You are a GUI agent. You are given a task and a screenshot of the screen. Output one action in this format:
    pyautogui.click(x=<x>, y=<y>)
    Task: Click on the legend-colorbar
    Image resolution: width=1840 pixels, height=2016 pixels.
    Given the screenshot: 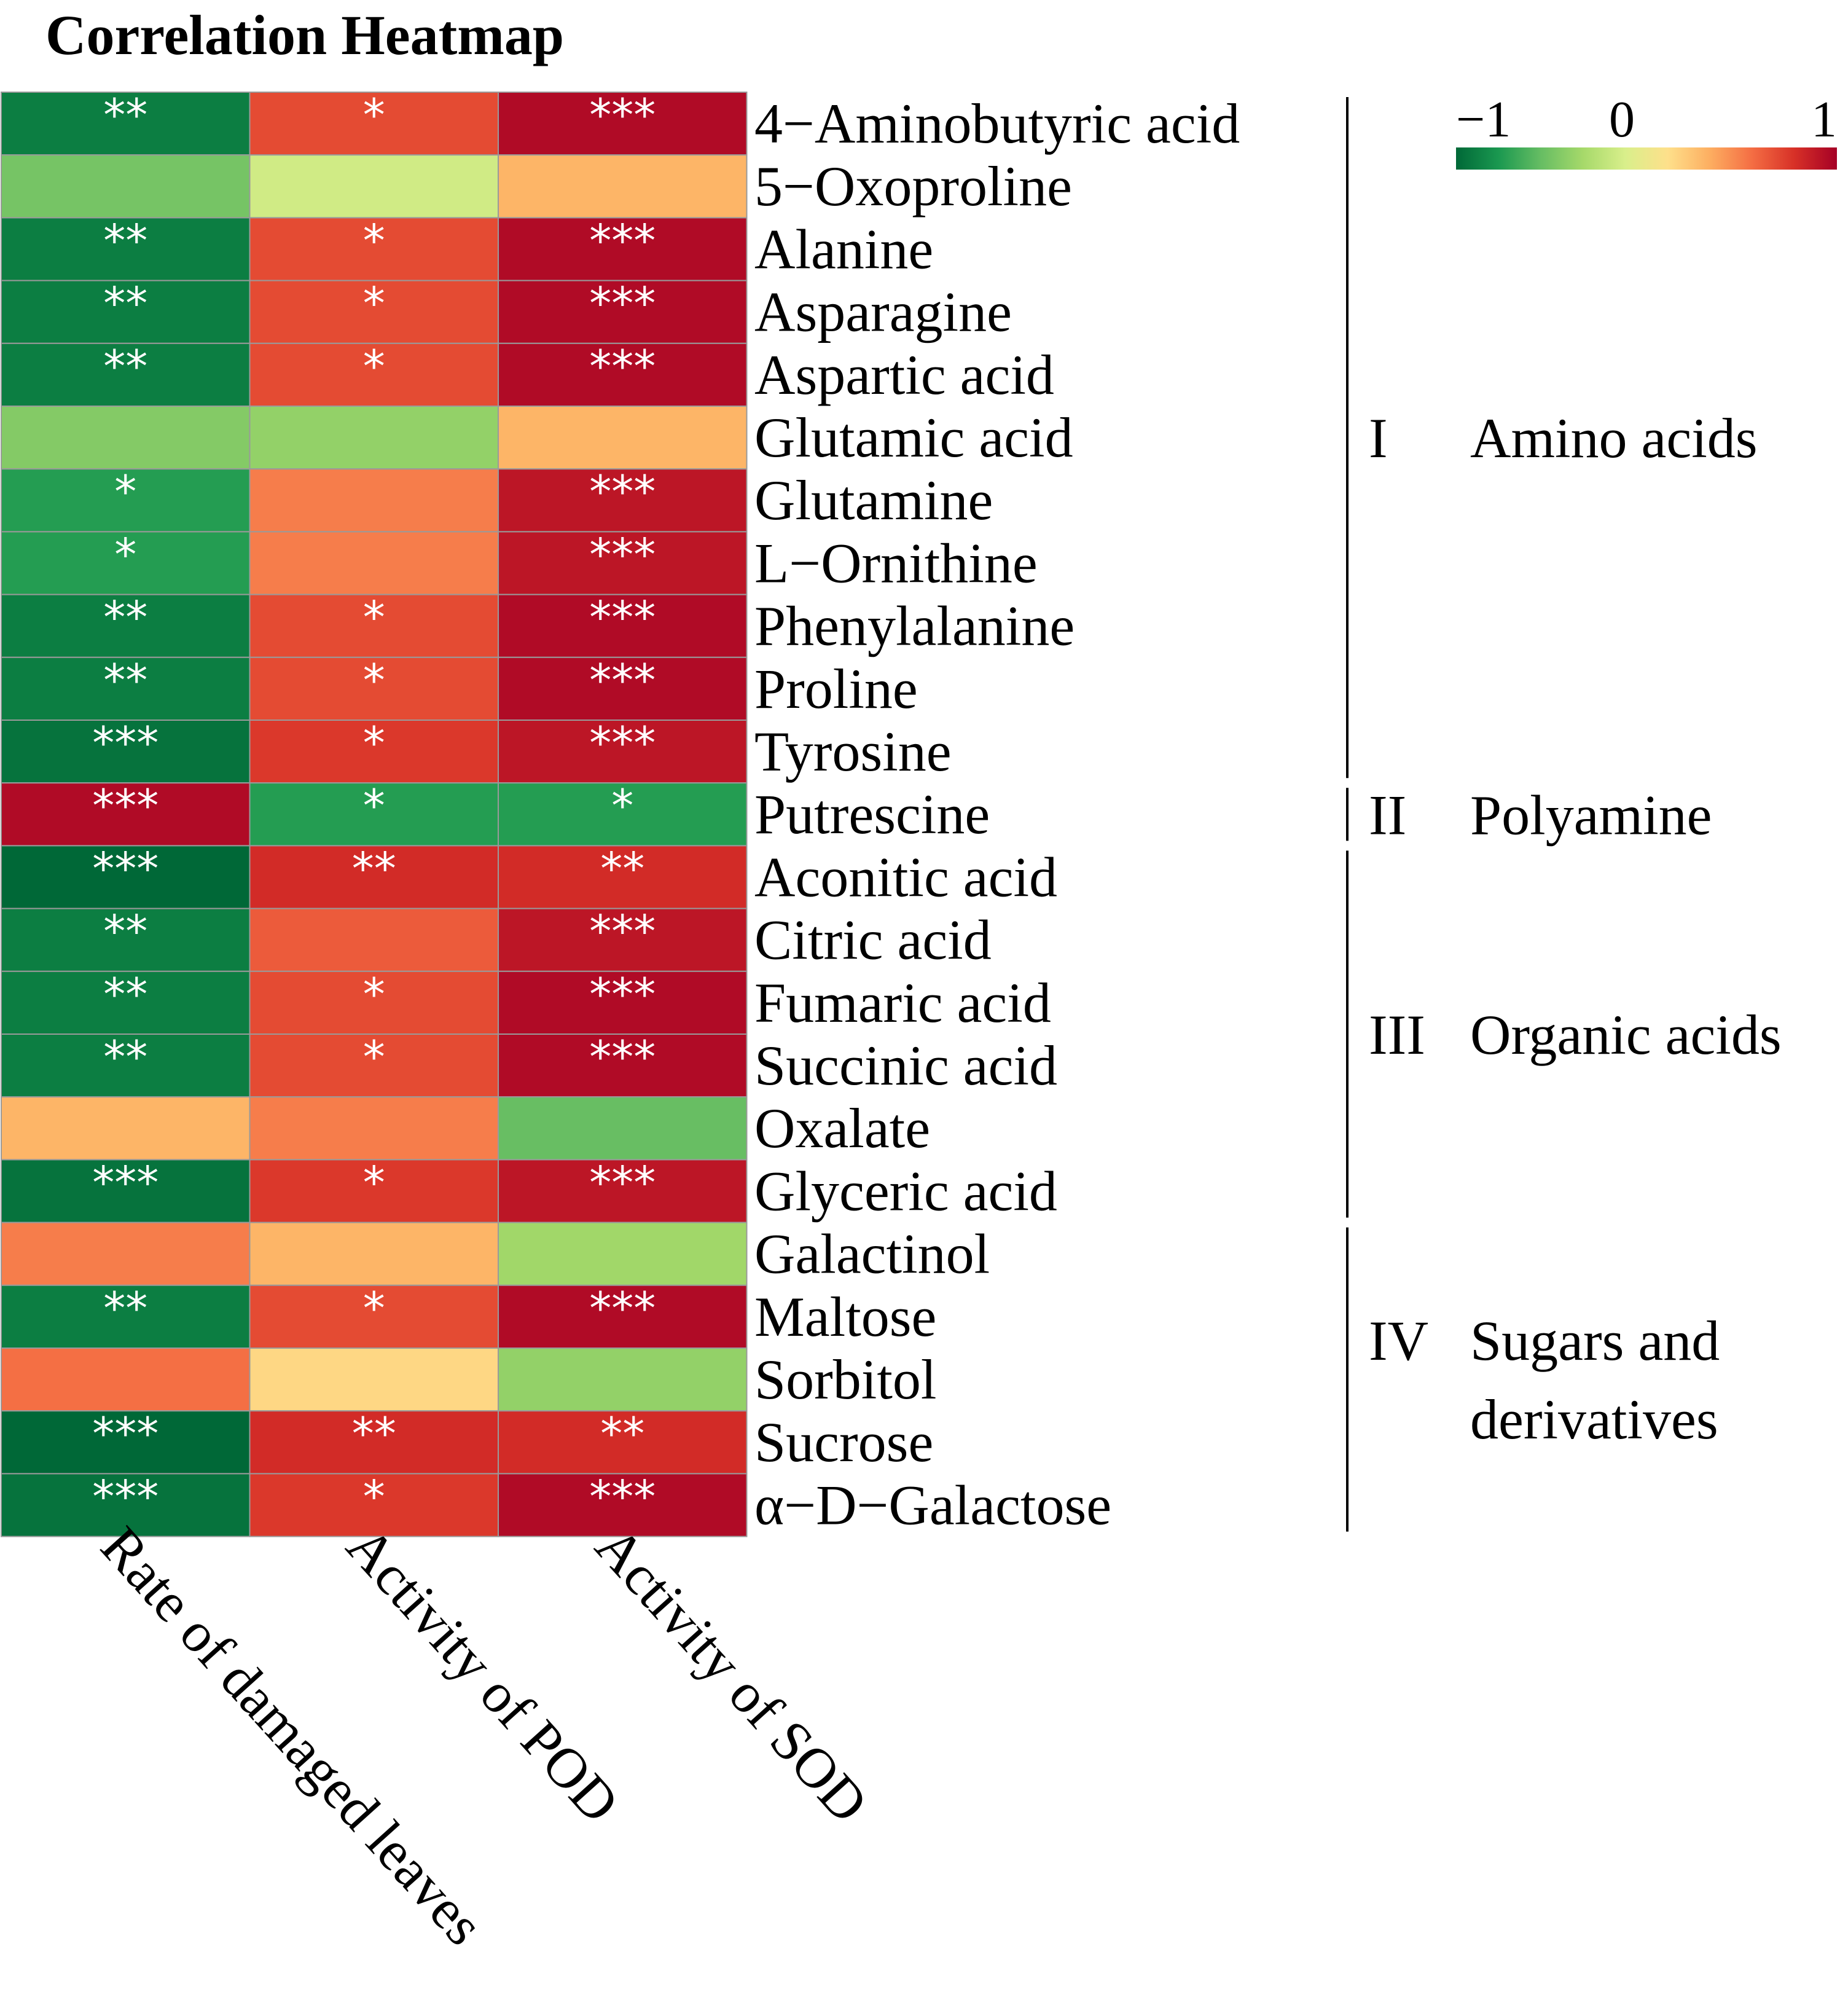 What is the action you would take?
    pyautogui.click(x=1647, y=158)
    